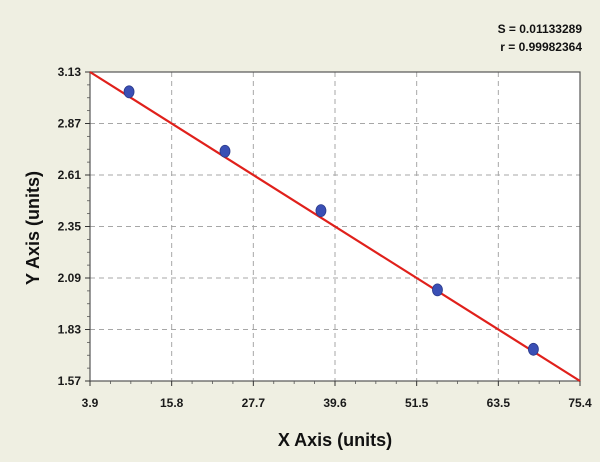 The image size is (600, 462). I want to click on x-tick-label: 15.8, so click(172, 403).